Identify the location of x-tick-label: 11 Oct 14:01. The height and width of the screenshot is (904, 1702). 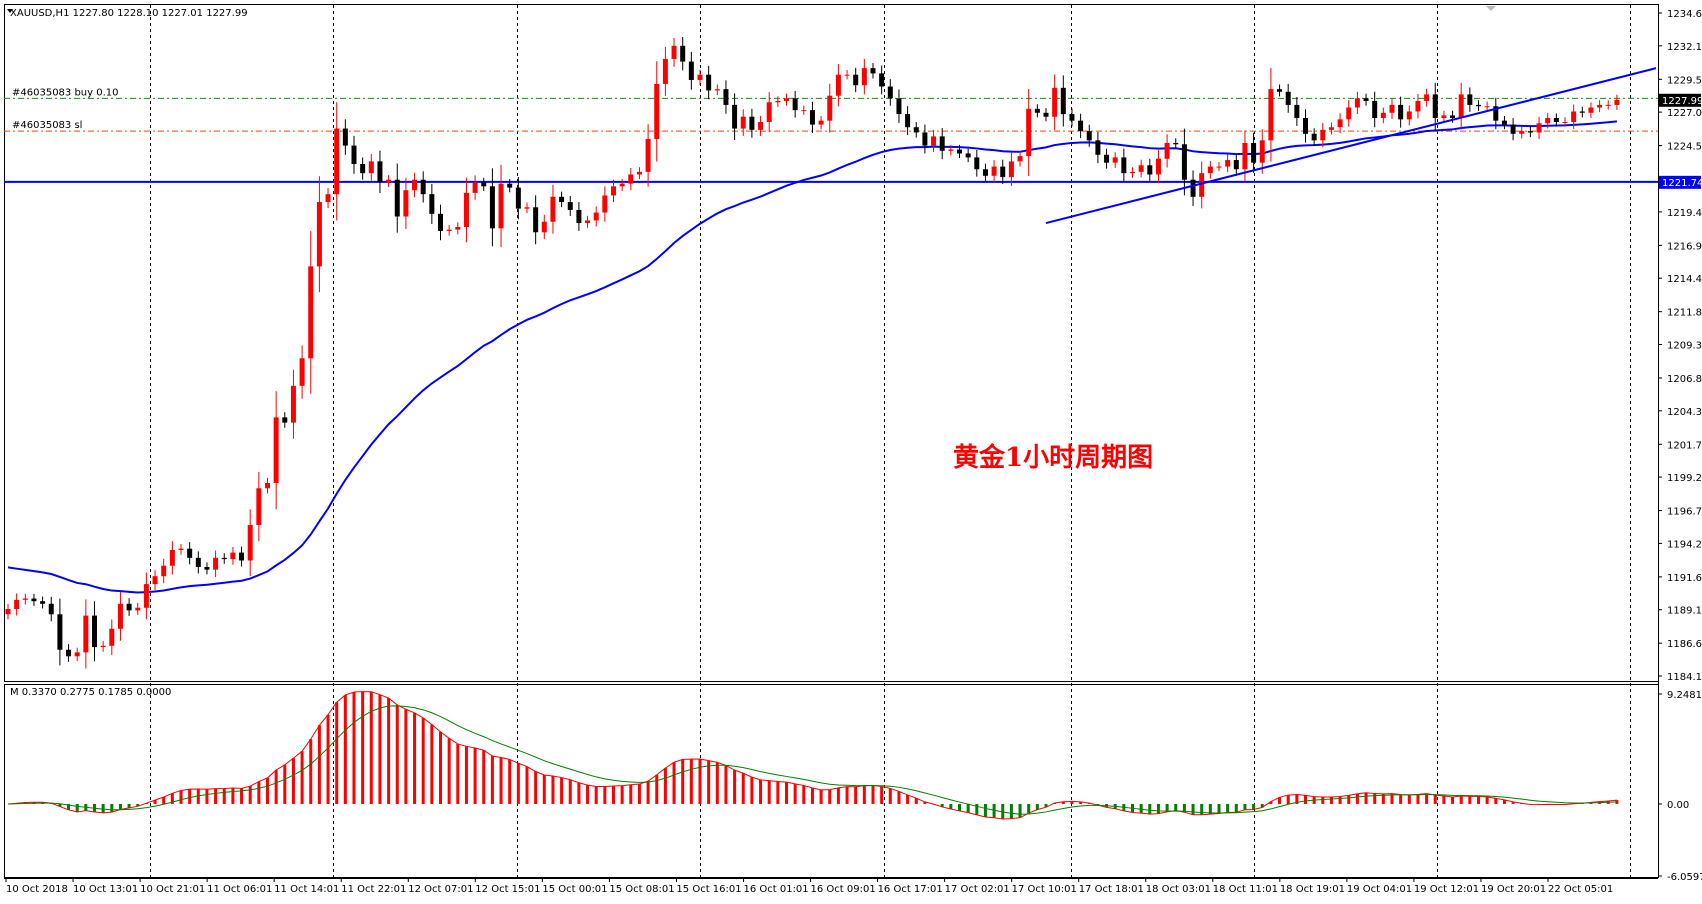
(306, 889).